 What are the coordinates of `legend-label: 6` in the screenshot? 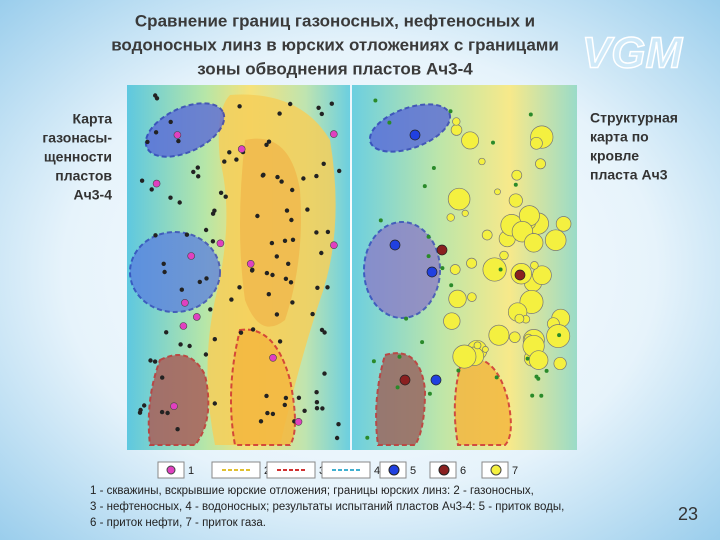 It's located at (463, 471).